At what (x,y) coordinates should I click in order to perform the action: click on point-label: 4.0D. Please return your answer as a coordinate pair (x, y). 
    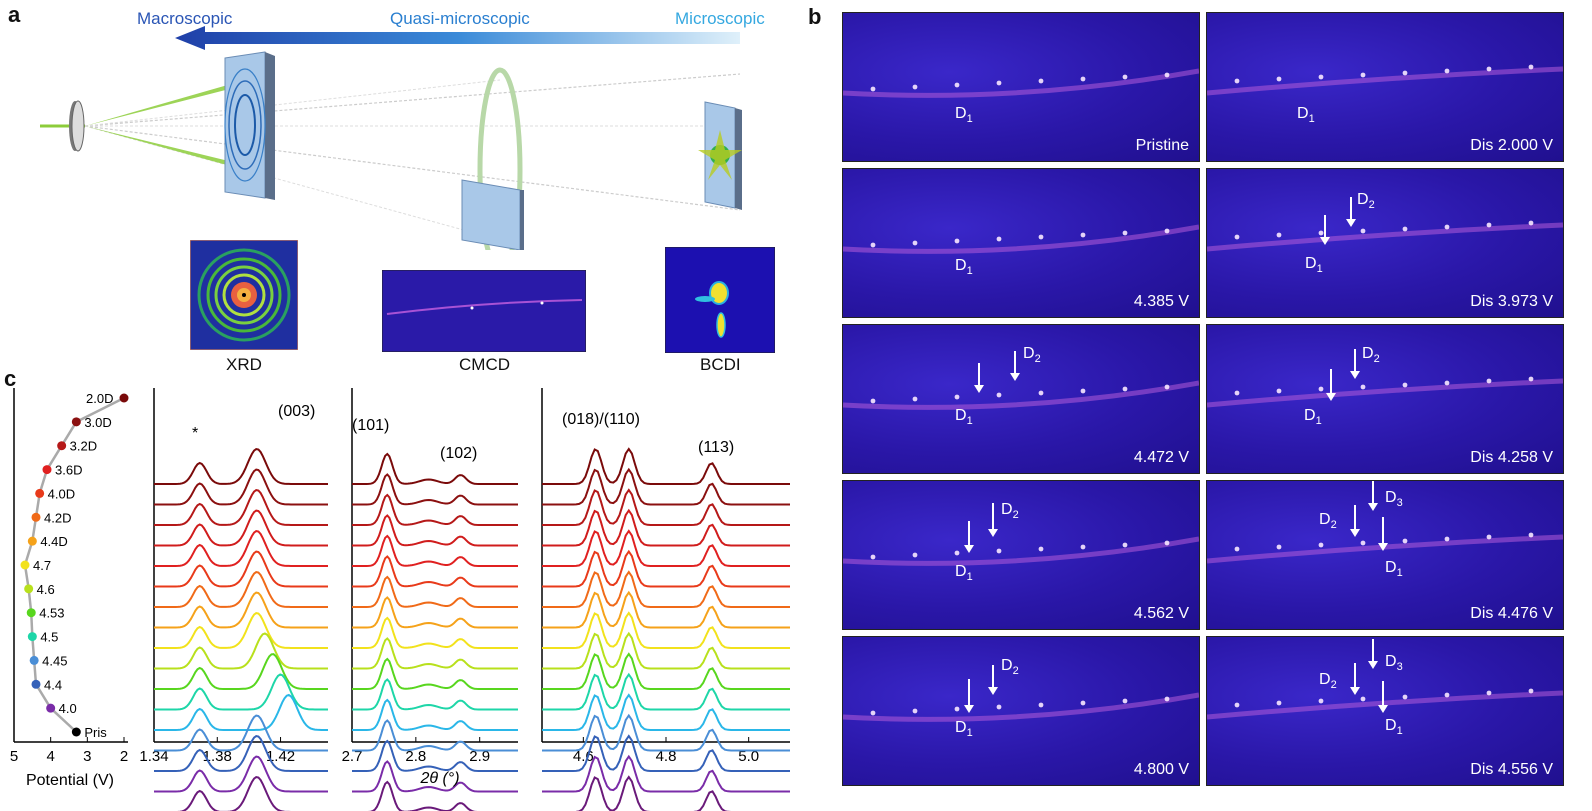
    Looking at the image, I should click on (61, 493).